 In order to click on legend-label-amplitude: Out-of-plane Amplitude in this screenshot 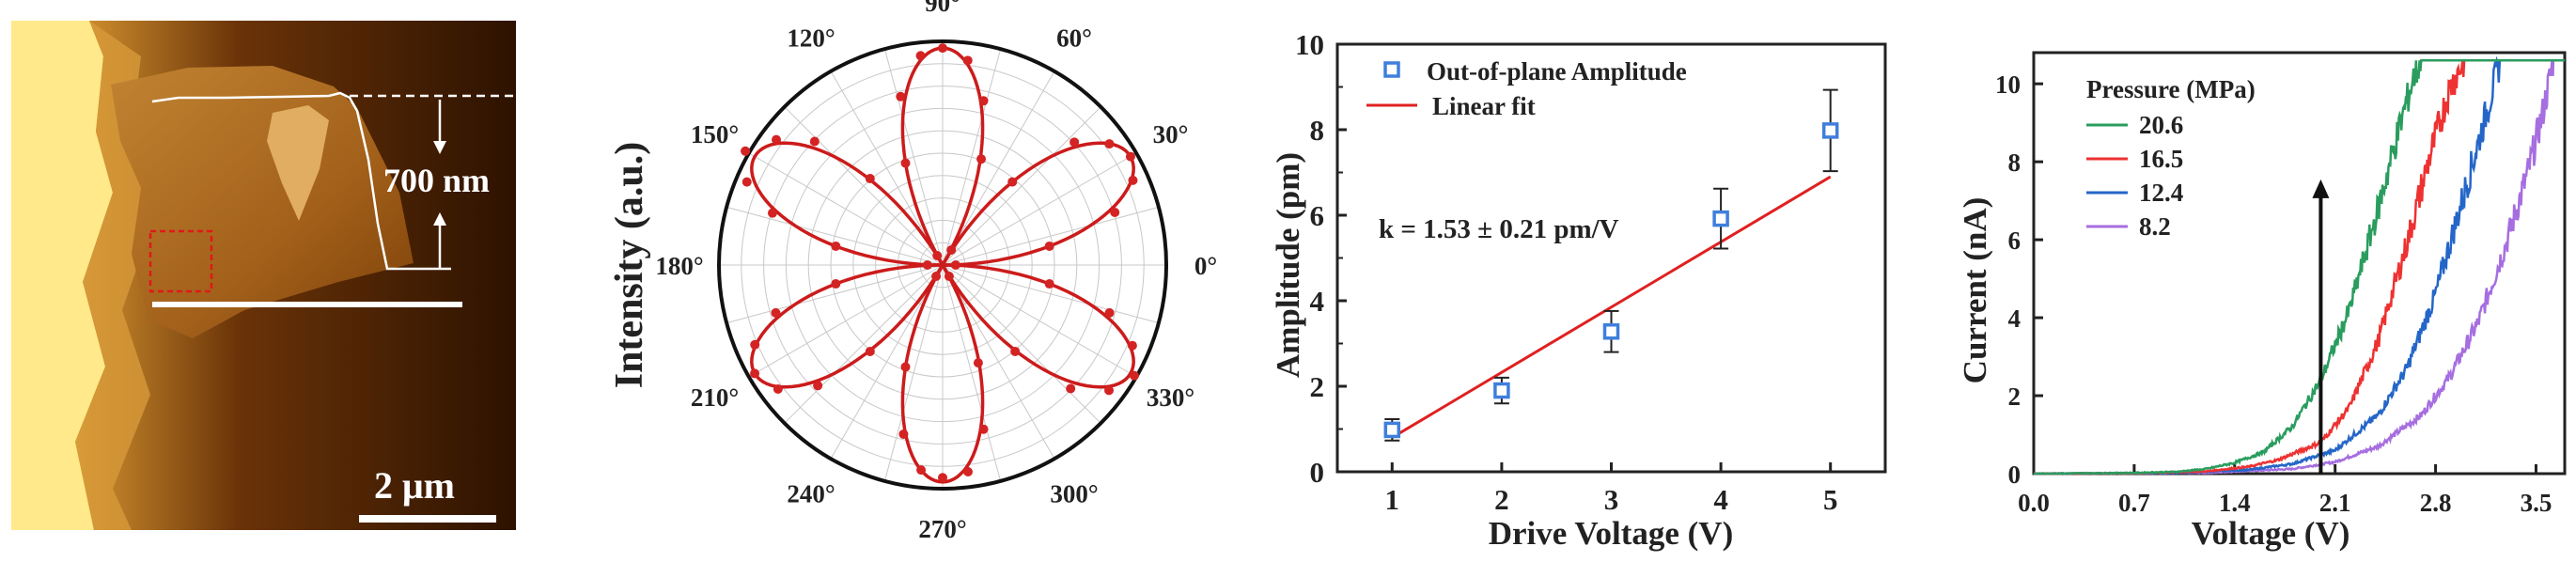, I will do `click(1557, 71)`.